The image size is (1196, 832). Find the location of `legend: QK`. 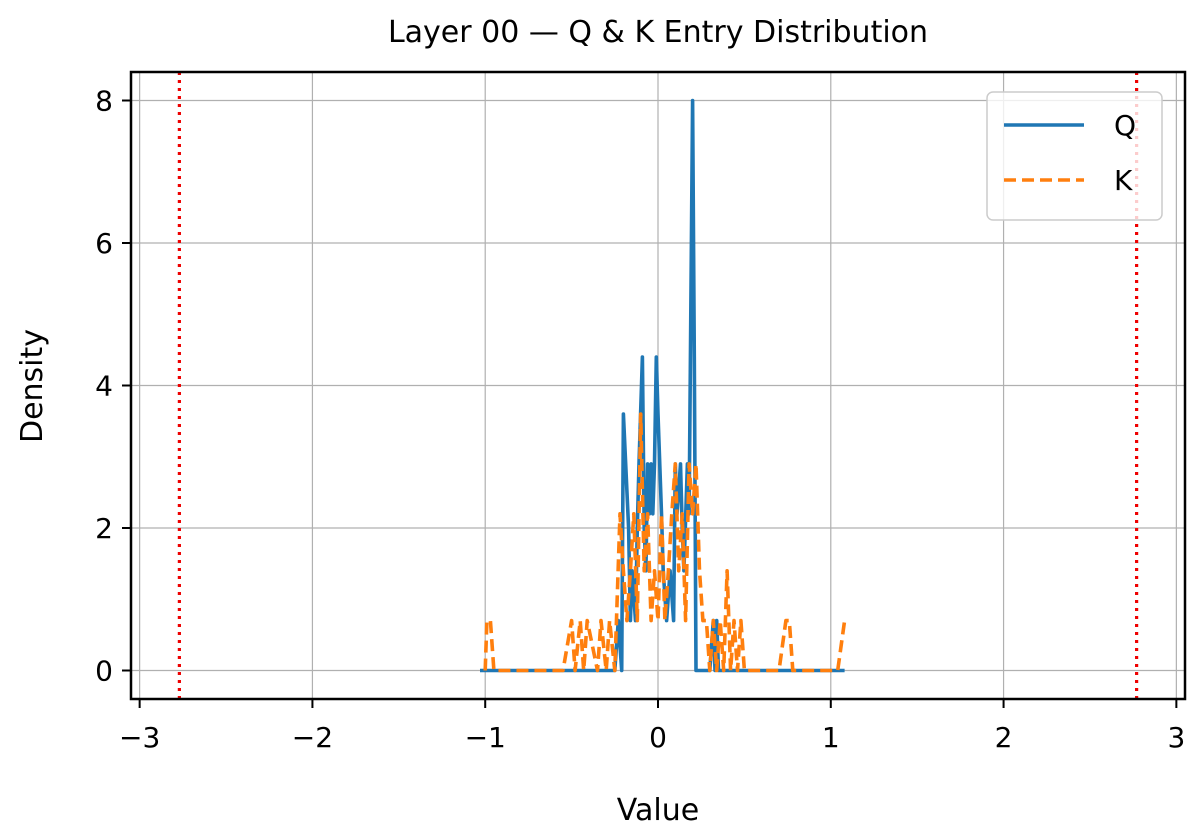

legend: QK is located at coordinates (1074, 156).